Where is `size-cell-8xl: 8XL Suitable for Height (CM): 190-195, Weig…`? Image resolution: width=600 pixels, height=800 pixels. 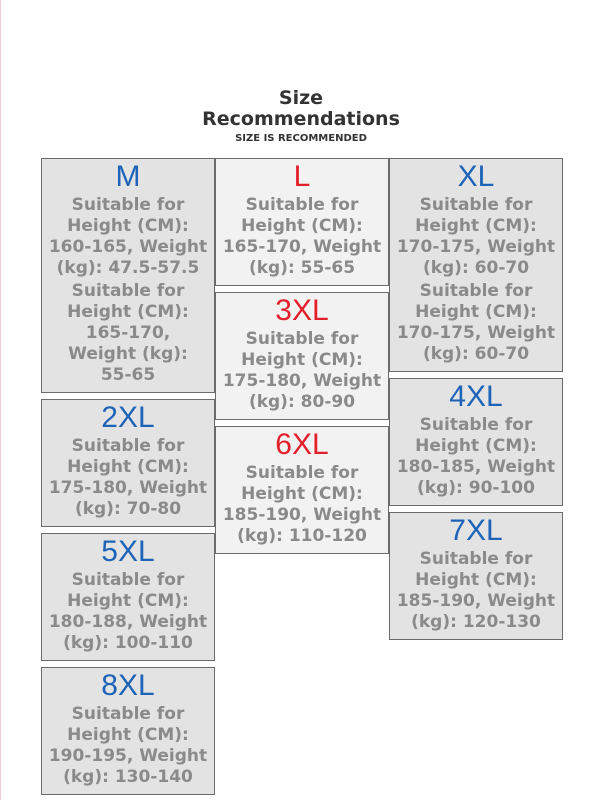 size-cell-8xl: 8XL Suitable for Height (CM): 190-195, Weig… is located at coordinates (128, 731).